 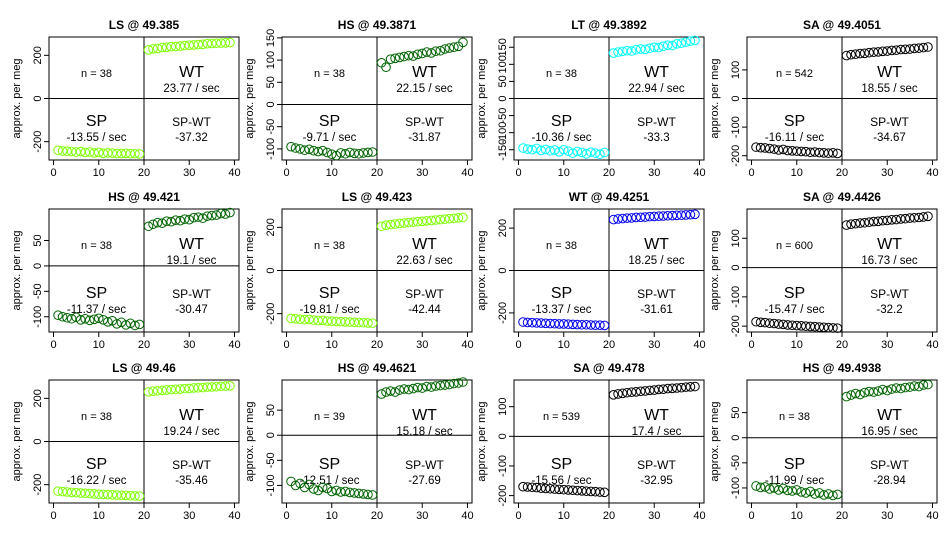 What do you see at coordinates (192, 261) in the screenshot?
I see `wt-rate: 19.1 / sec` at bounding box center [192, 261].